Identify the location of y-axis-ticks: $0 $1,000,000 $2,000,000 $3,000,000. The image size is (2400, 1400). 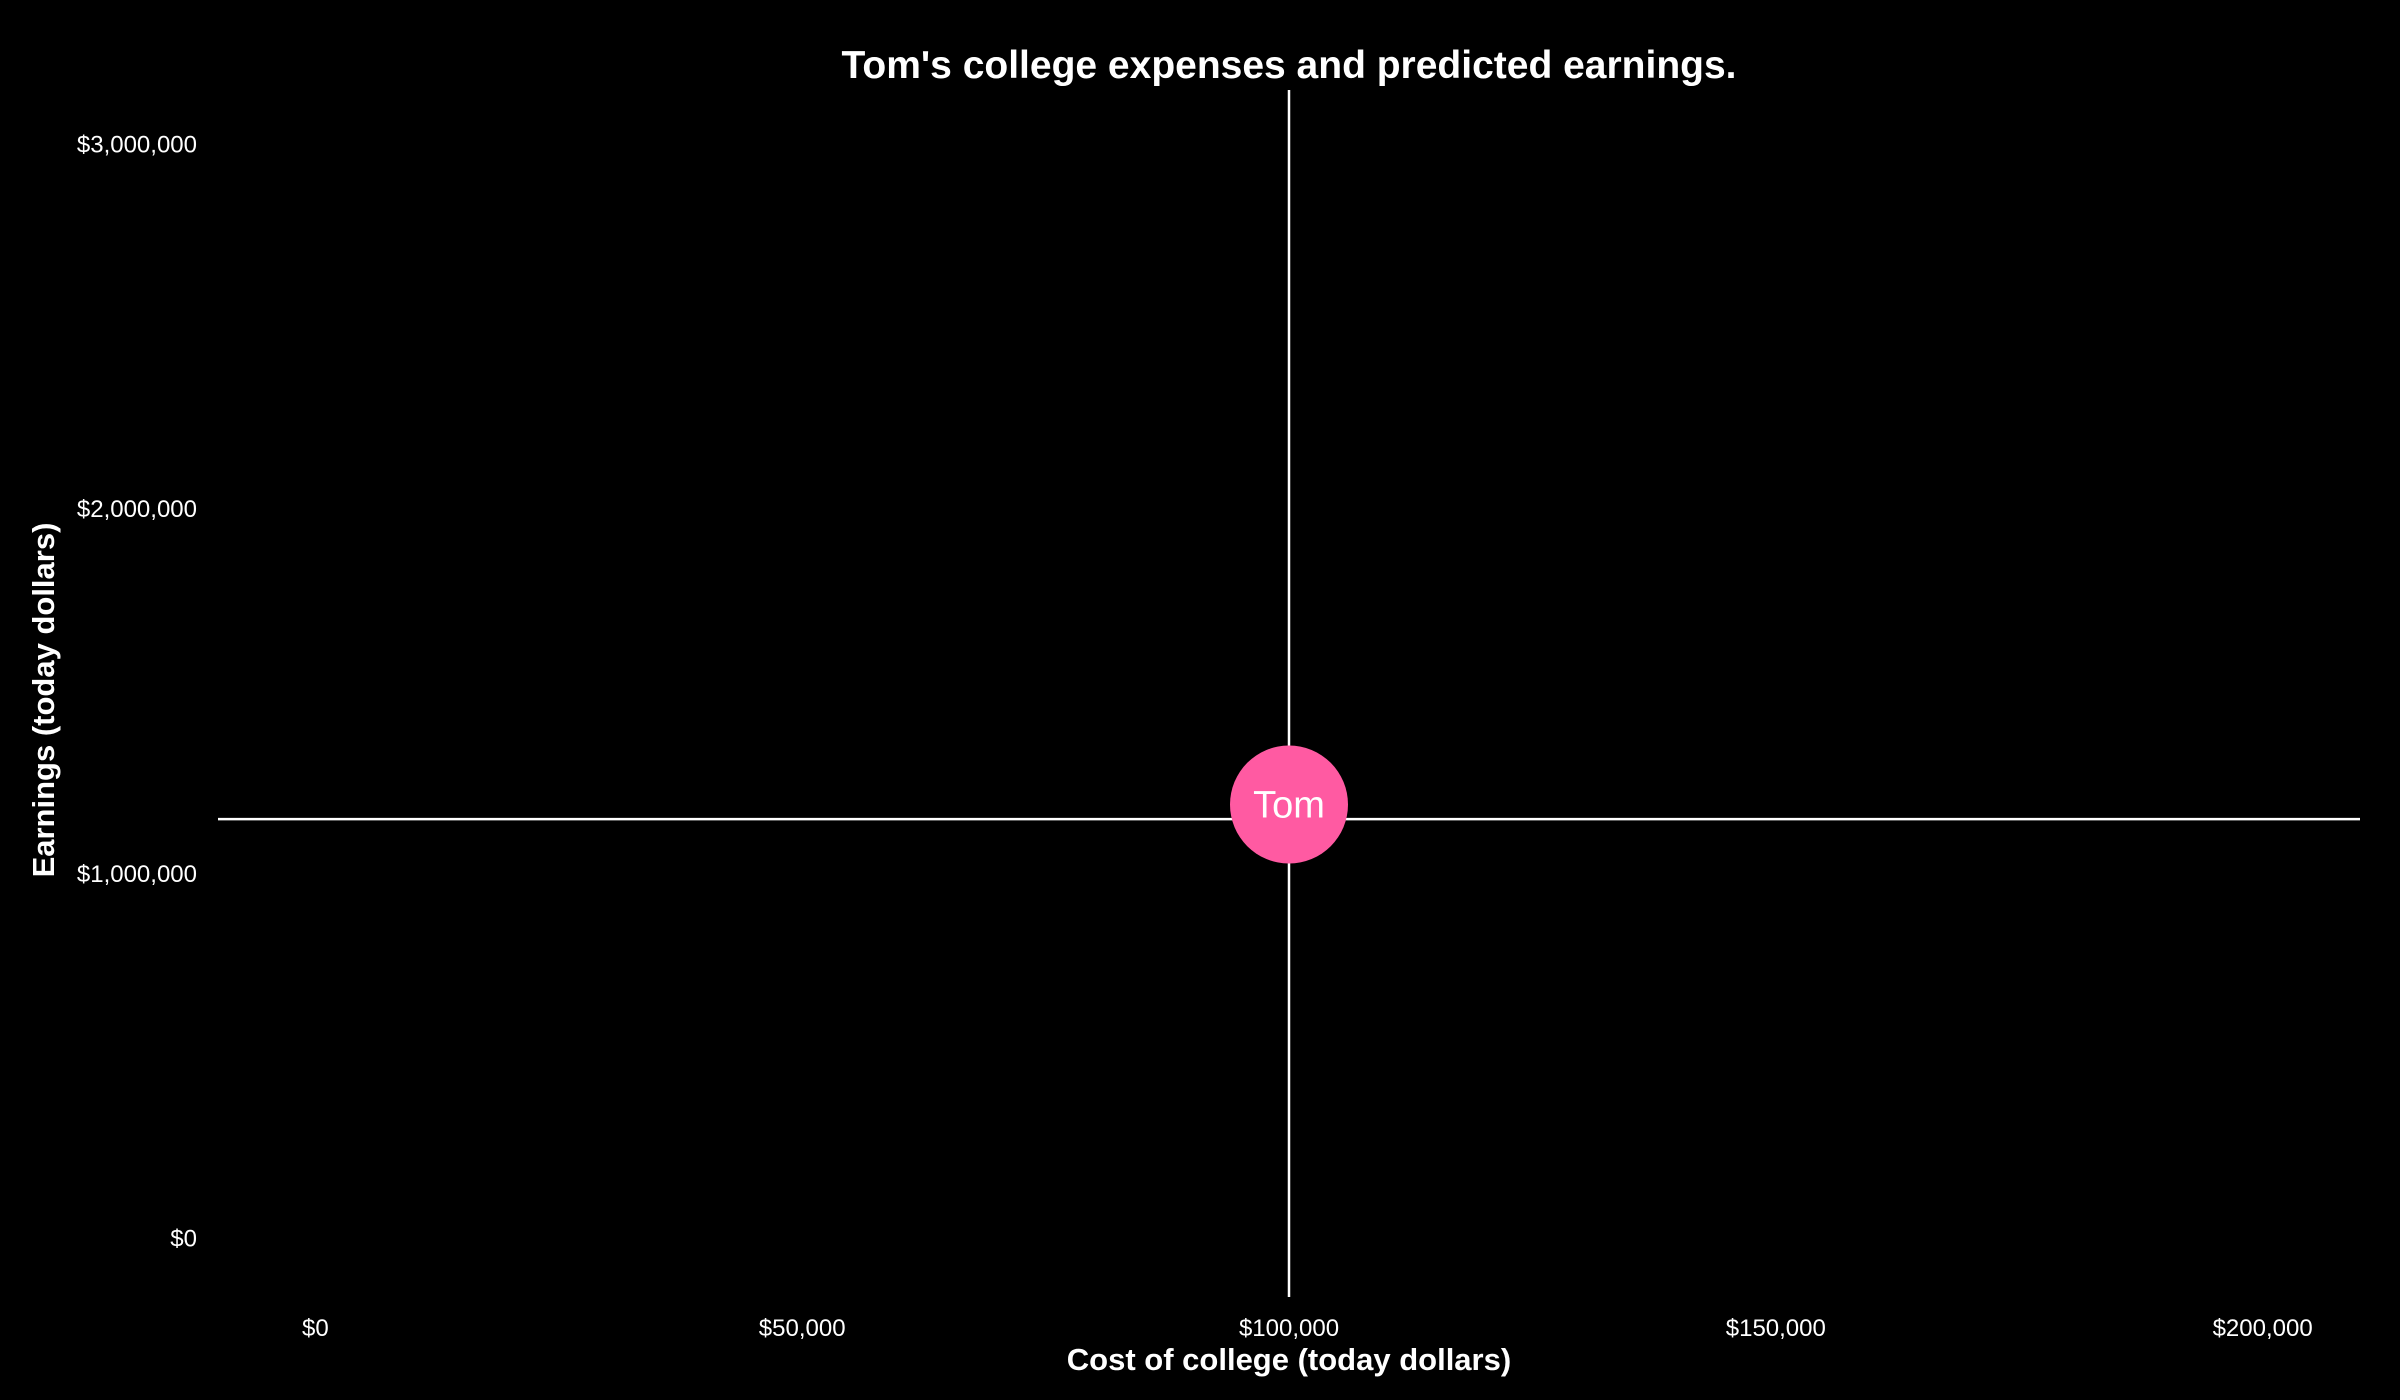
(137, 692).